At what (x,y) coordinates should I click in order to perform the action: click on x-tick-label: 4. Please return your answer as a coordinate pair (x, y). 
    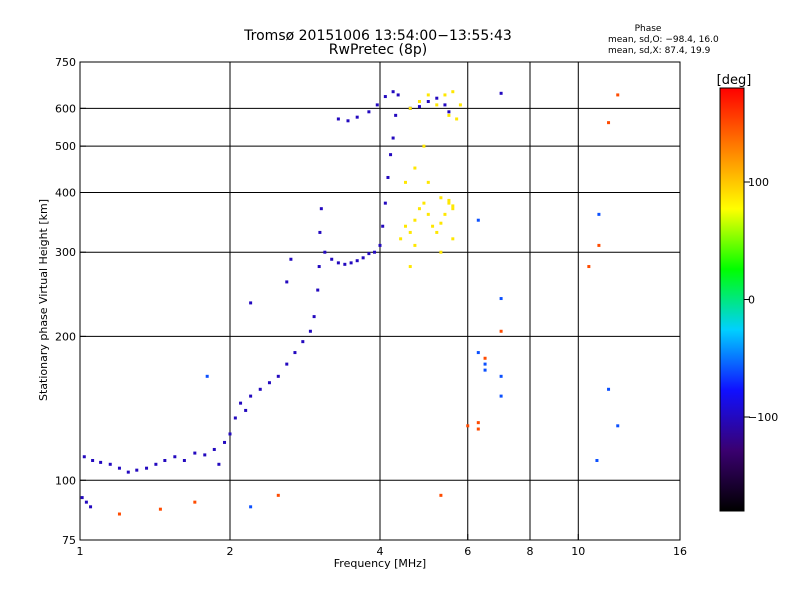
    Looking at the image, I should click on (380, 551).